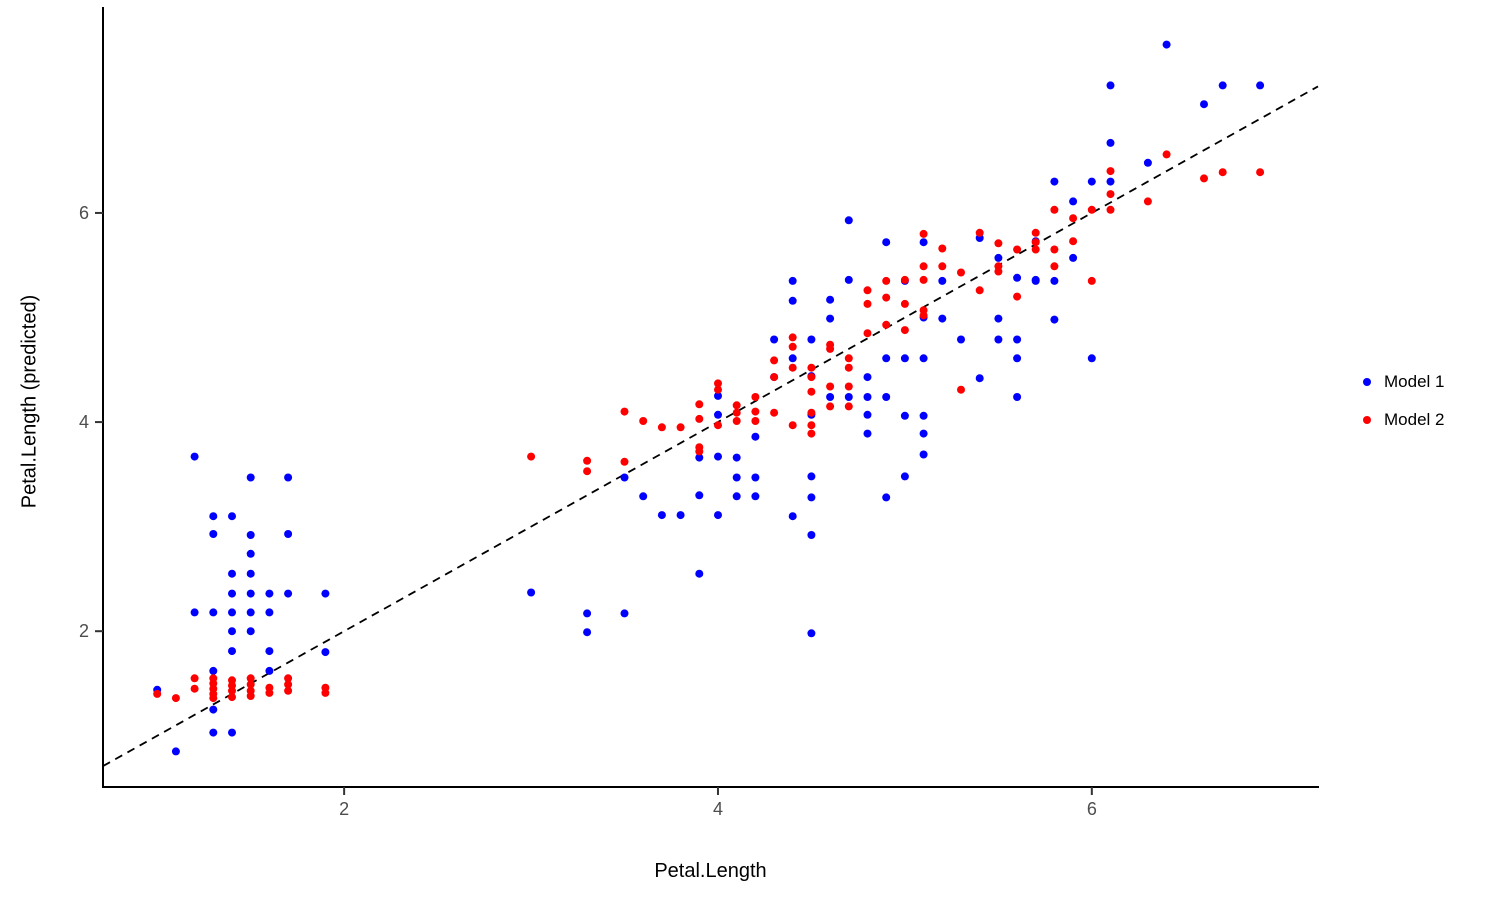 The height and width of the screenshot is (900, 1512). What do you see at coordinates (1367, 420) in the screenshot?
I see `model-2-point-icon` at bounding box center [1367, 420].